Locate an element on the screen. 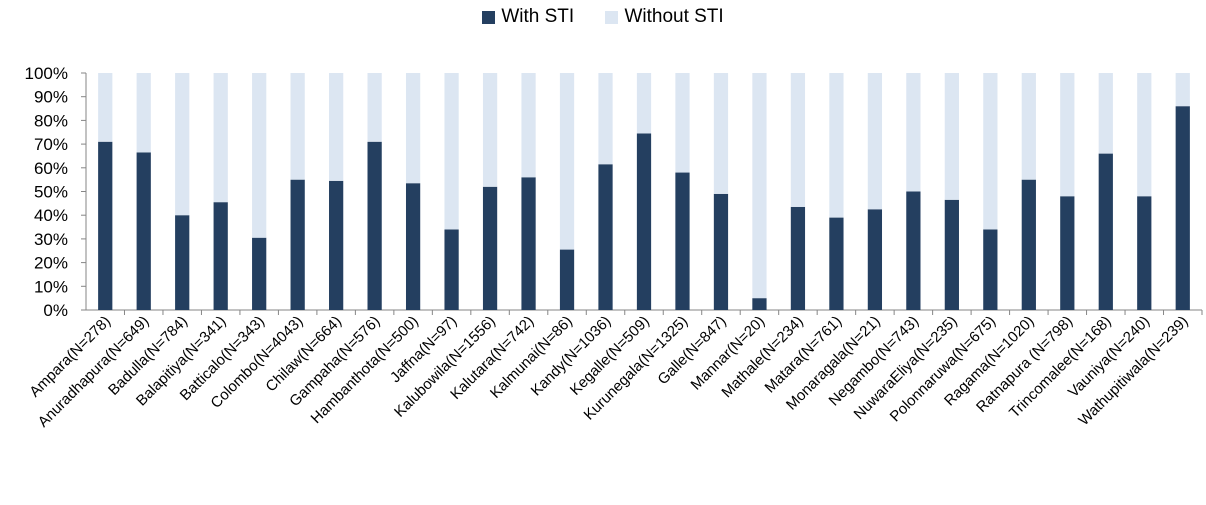 The height and width of the screenshot is (505, 1206). y-tick-label: 20% is located at coordinates (51, 263).